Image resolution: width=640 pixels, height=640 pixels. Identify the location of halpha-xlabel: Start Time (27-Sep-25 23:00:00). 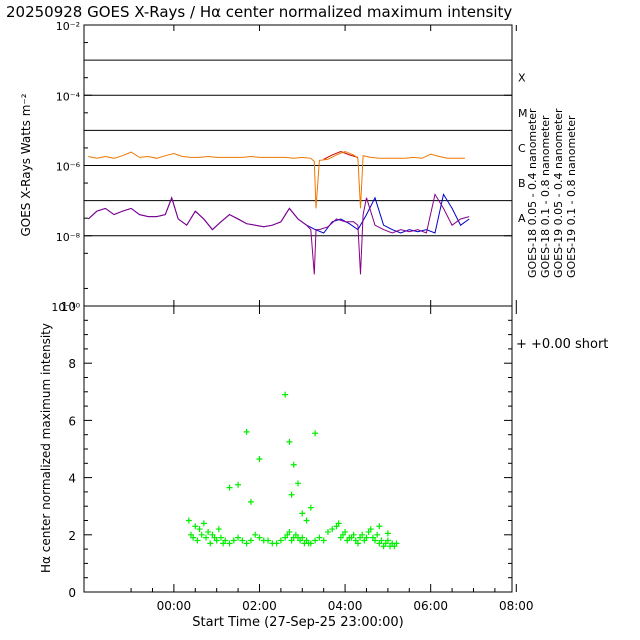
(297, 622).